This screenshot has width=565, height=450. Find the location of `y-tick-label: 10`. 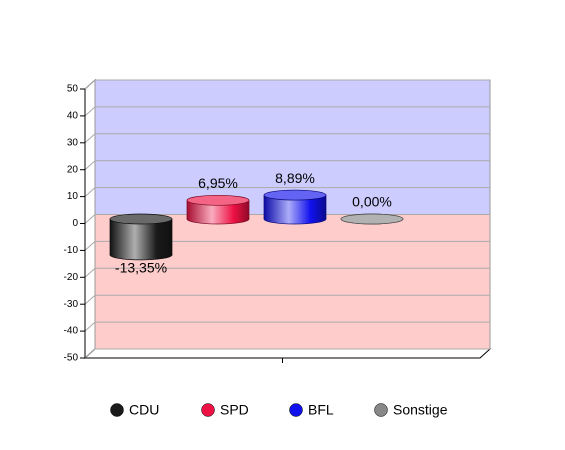

y-tick-label: 10 is located at coordinates (73, 196).